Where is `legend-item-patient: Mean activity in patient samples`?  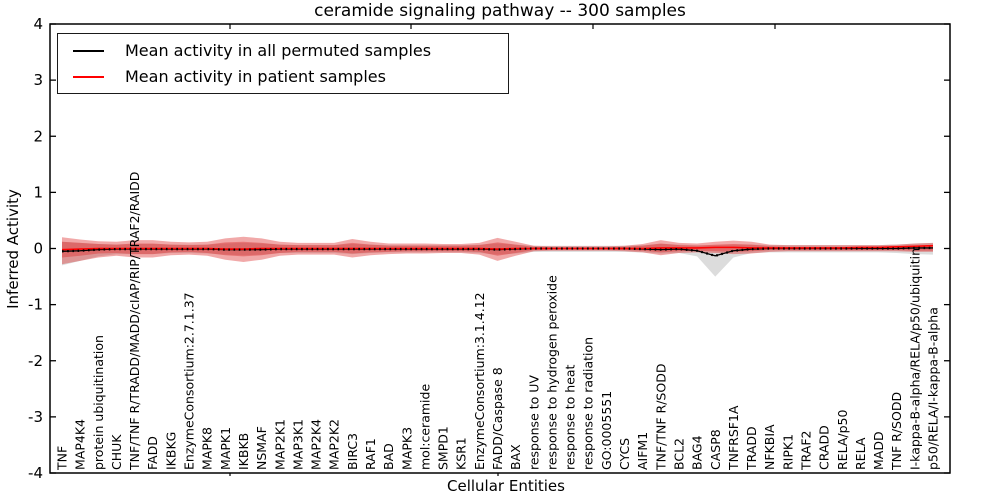
legend-item-patient: Mean activity in patient samples is located at coordinates (290, 76).